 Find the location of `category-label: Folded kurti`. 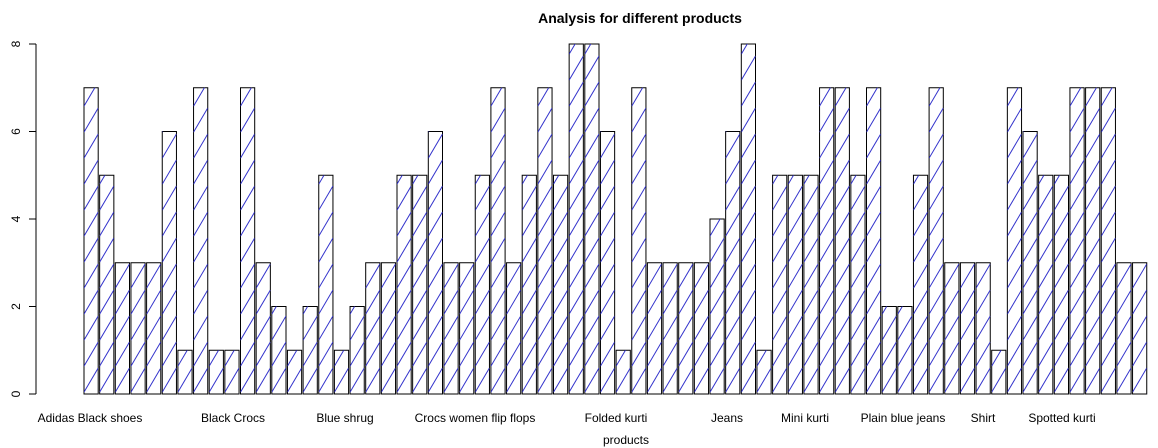

category-label: Folded kurti is located at coordinates (616, 418).